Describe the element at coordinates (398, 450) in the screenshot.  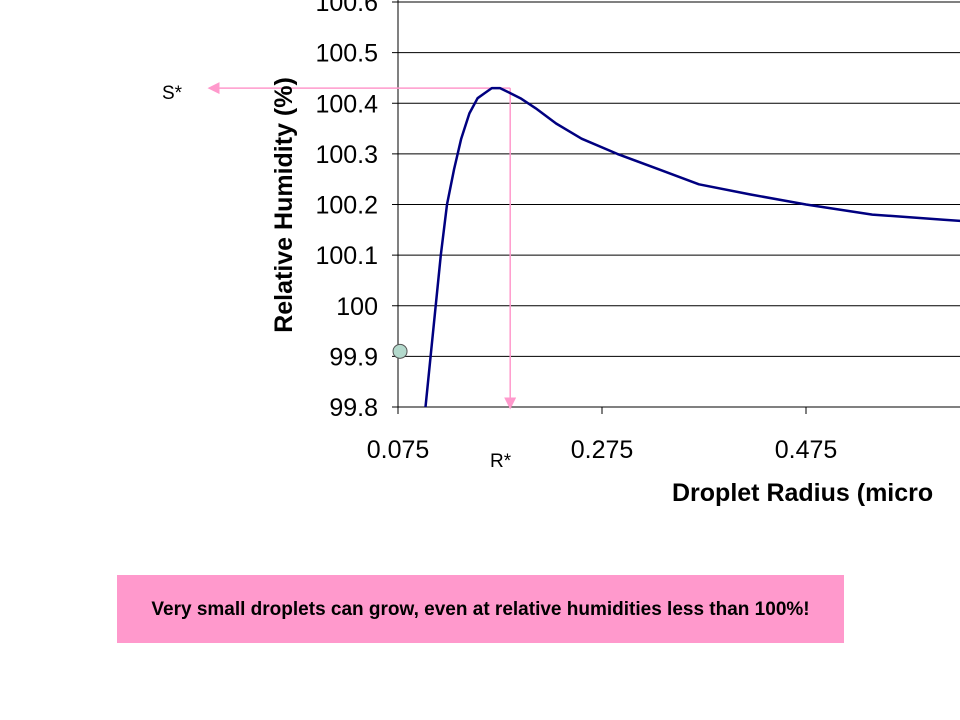
I see `x-tick-label: 0.075` at that location.